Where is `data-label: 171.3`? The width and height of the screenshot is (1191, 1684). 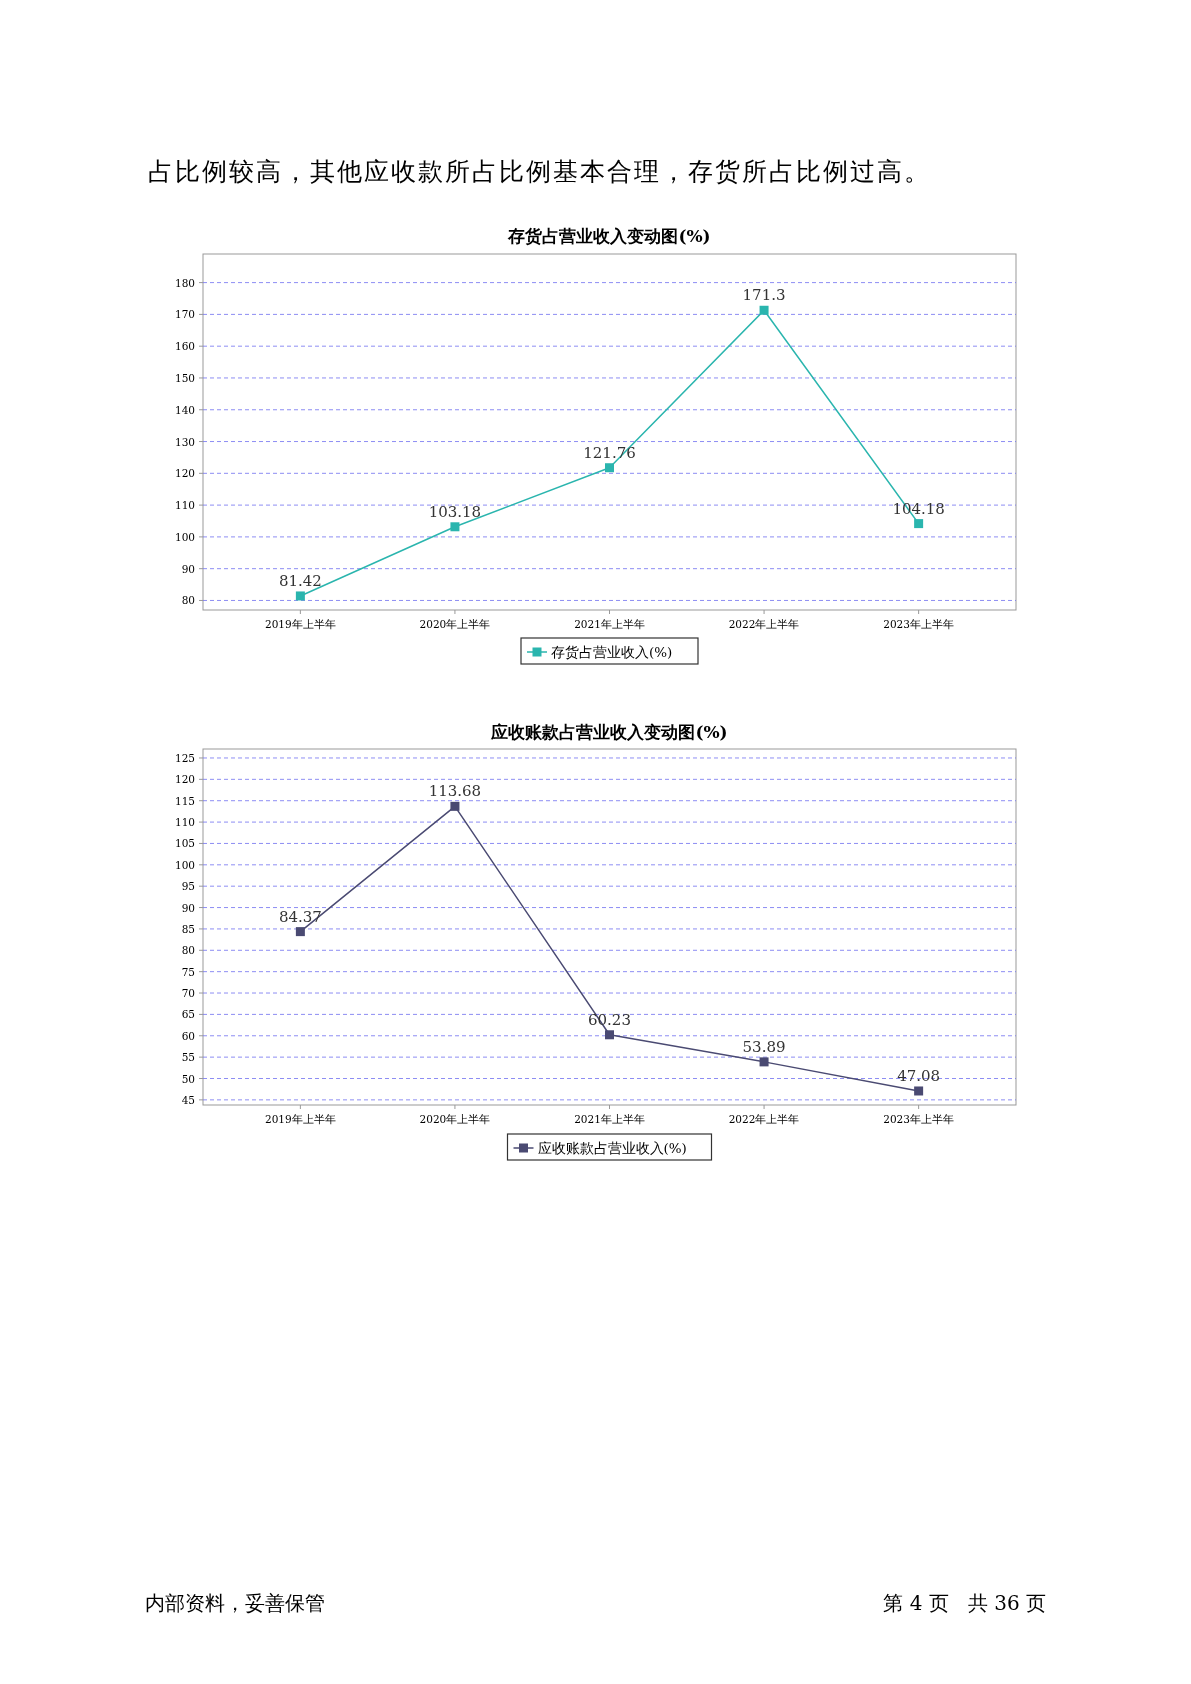
data-label: 171.3 is located at coordinates (764, 295).